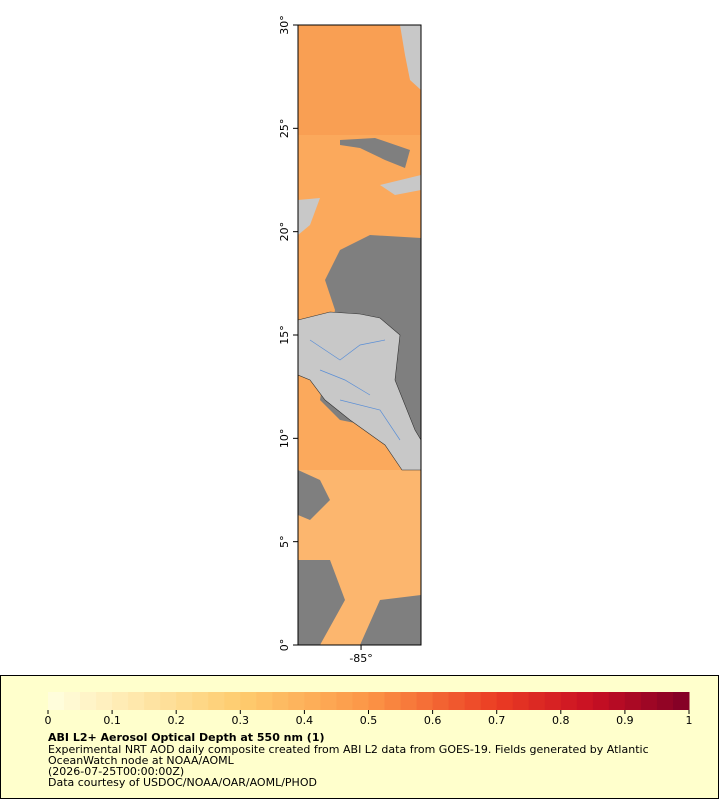 The height and width of the screenshot is (804, 720). I want to click on lat-tick-label: 25°, so click(284, 129).